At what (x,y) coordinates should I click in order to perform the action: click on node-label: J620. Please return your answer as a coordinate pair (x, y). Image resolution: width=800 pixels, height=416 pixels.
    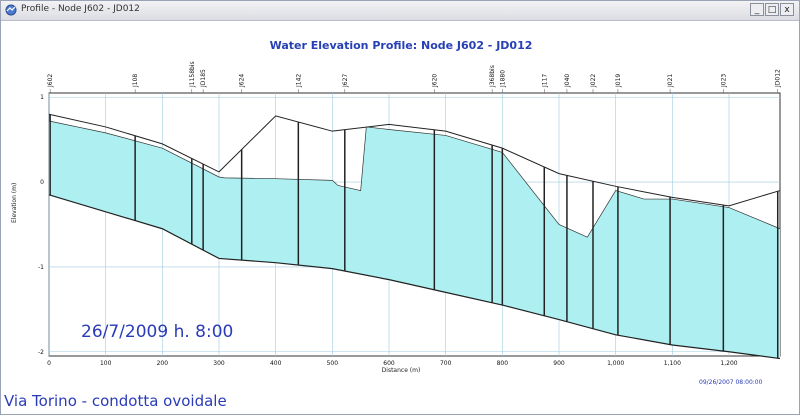
    Looking at the image, I should click on (434, 81).